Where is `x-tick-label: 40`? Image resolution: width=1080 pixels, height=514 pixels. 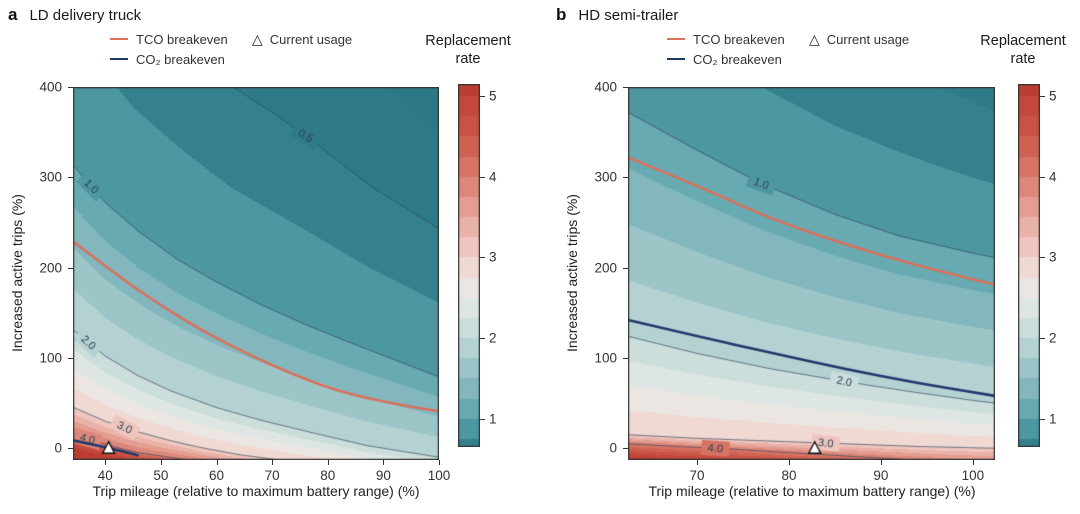 x-tick-label: 40 is located at coordinates (105, 475).